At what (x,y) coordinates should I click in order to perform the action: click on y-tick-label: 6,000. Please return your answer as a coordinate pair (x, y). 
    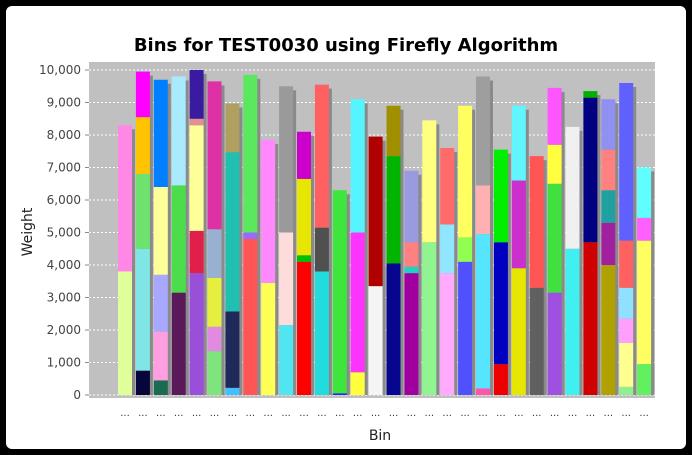
    Looking at the image, I should click on (64, 200).